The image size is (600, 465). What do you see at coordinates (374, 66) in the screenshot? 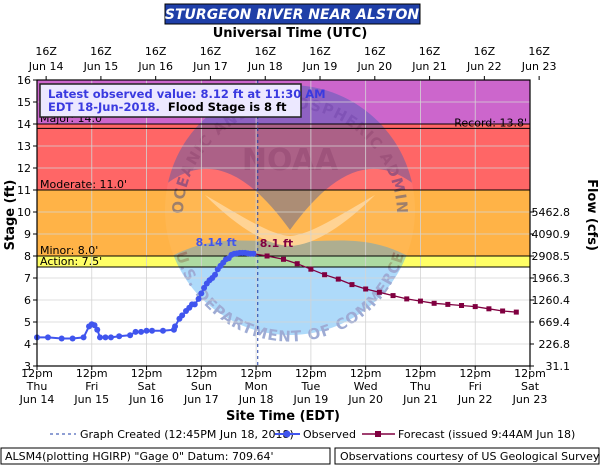
I see `top-tick-date: Jun 20` at bounding box center [374, 66].